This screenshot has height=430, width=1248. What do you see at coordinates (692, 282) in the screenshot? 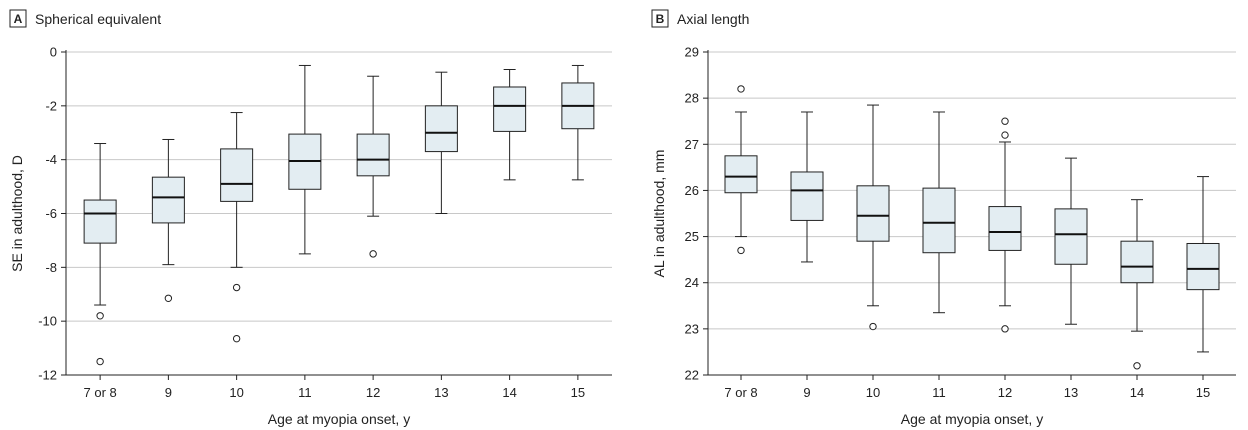
I see `y-tick-label: 24` at bounding box center [692, 282].